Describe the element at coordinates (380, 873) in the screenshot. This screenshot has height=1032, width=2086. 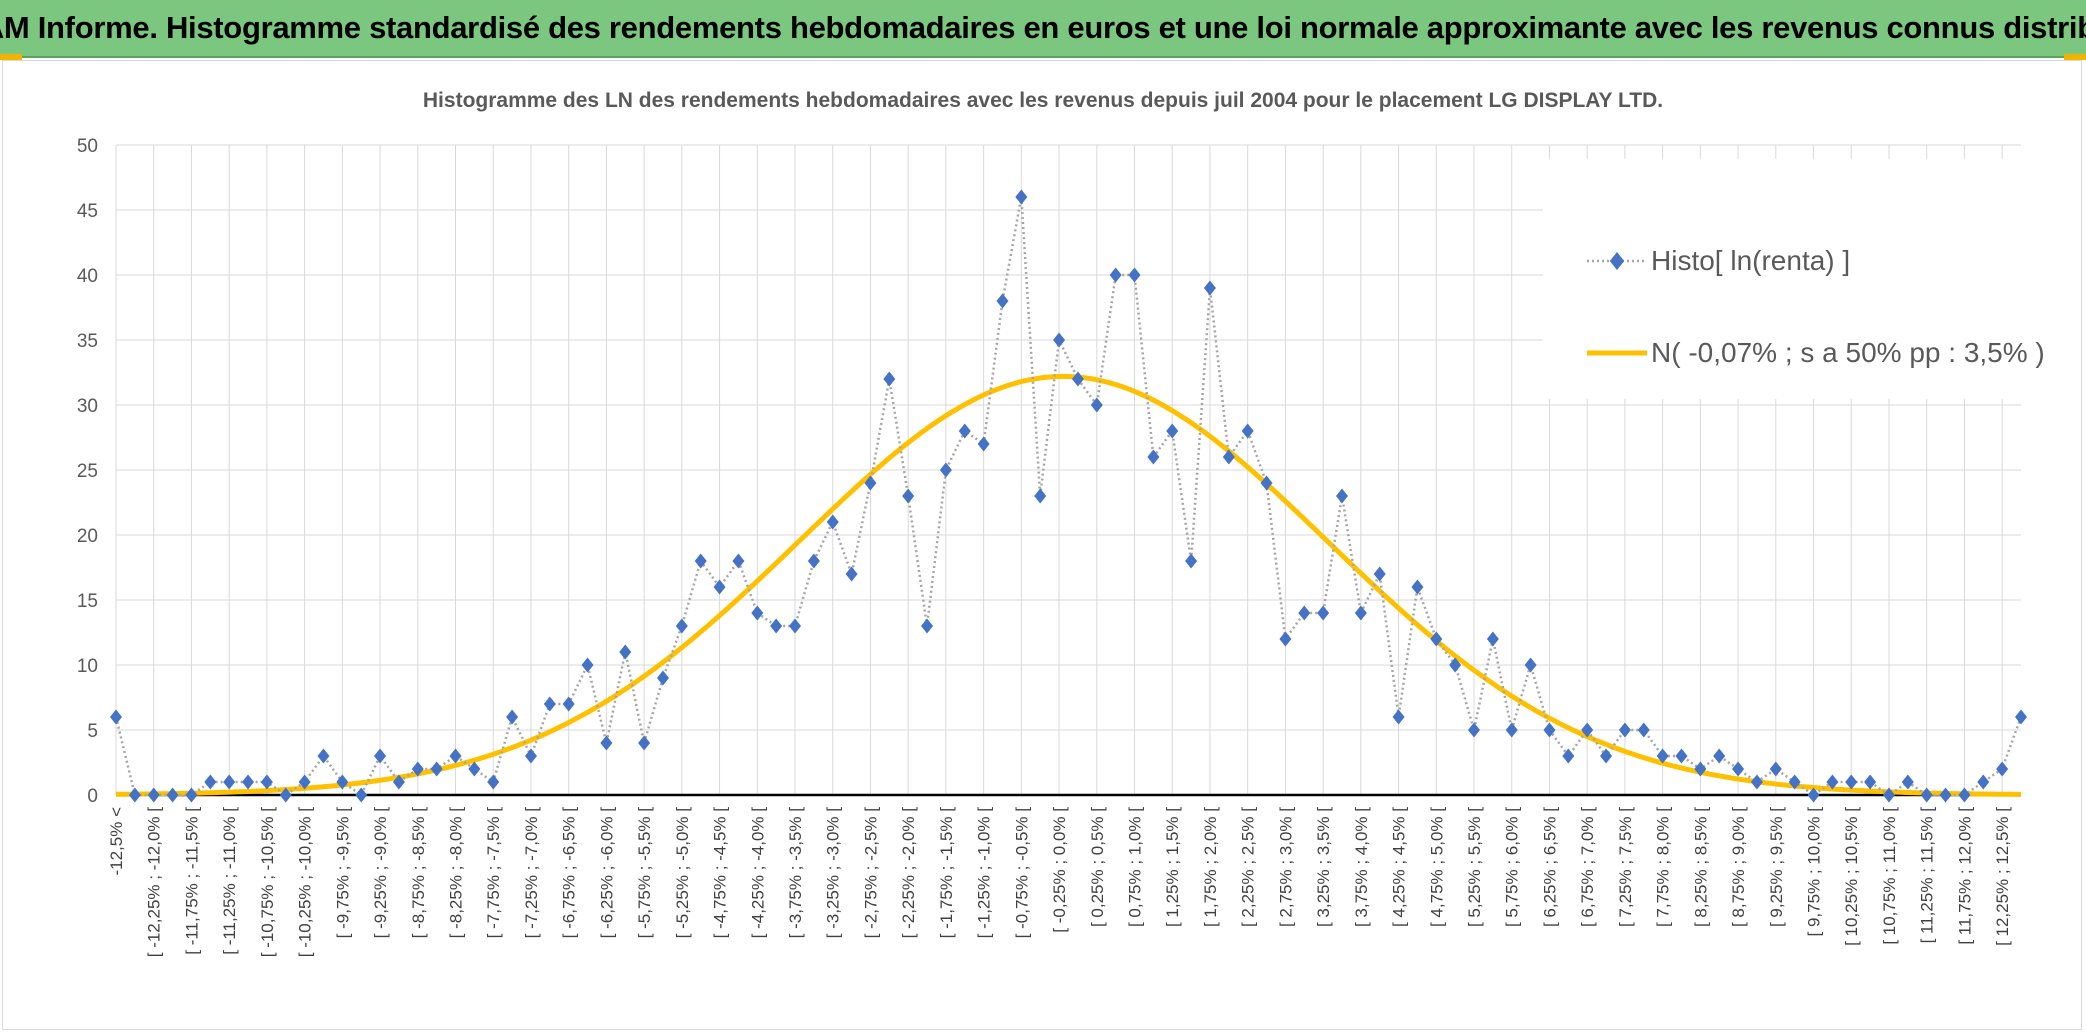
I see `x-tick-label: [ -9,25% ; -9,0% [` at that location.